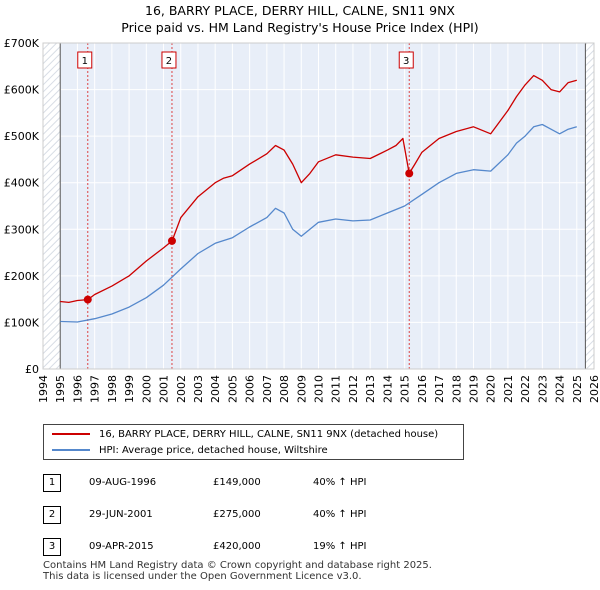 The width and height of the screenshot is (600, 590). What do you see at coordinates (284, 389) in the screenshot?
I see `x-tick-label: 2008` at bounding box center [284, 389].